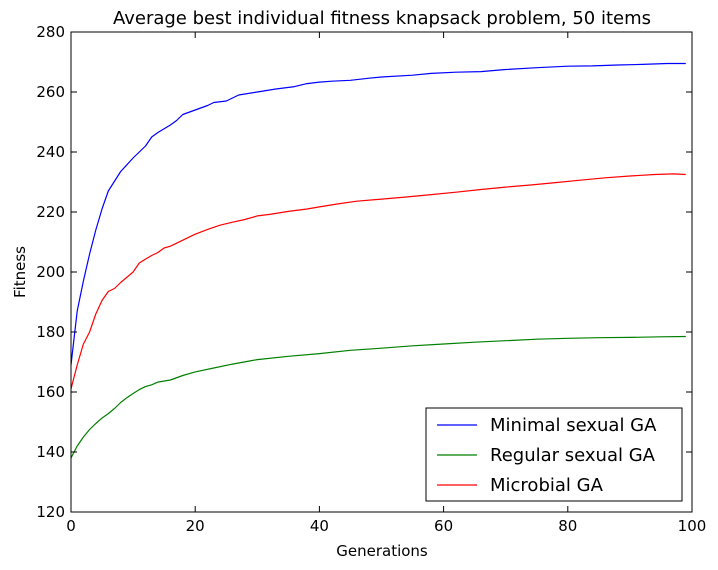 This screenshot has height=570, width=718. I want to click on legend-label-microbial: Microbial GA, so click(547, 485).